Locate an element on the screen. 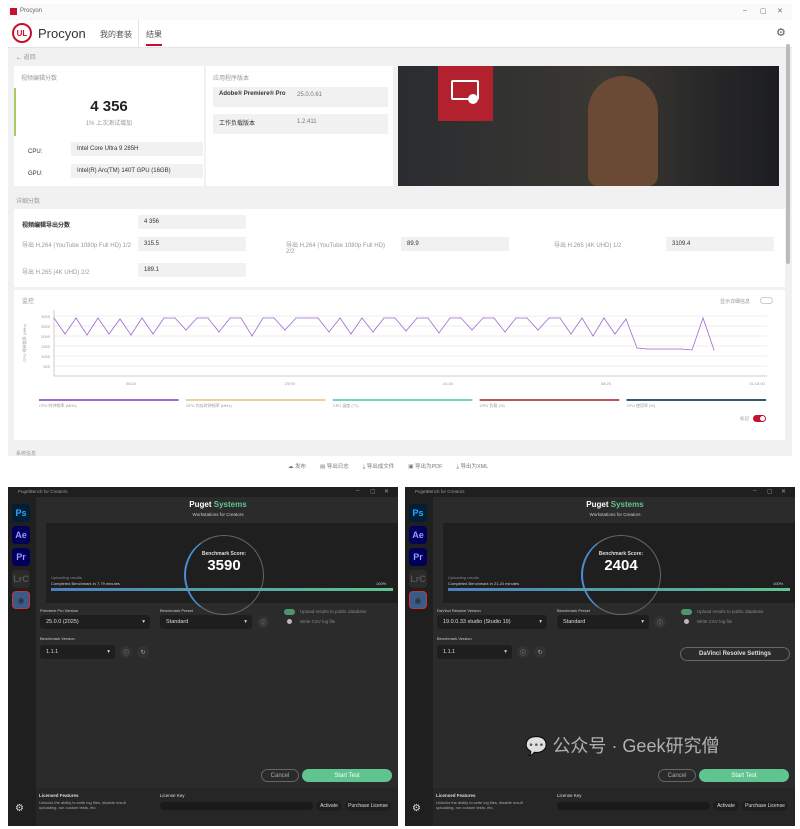  toolbar-button: ▣ 导出为PDF is located at coordinates (425, 467).